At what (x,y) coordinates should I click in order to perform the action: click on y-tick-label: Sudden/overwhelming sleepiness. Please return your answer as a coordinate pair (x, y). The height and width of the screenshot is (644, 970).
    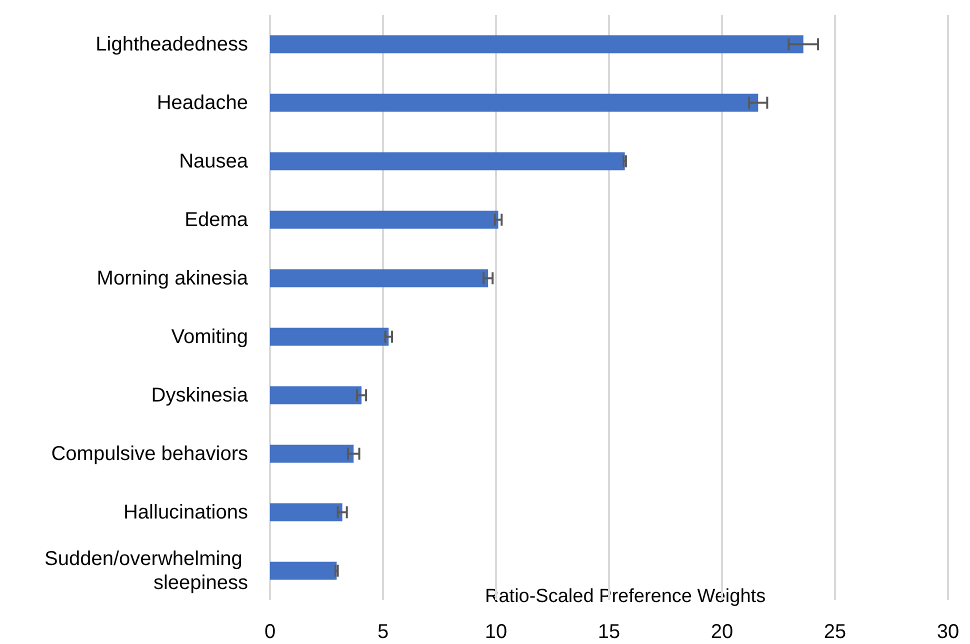
    Looking at the image, I should click on (146, 571).